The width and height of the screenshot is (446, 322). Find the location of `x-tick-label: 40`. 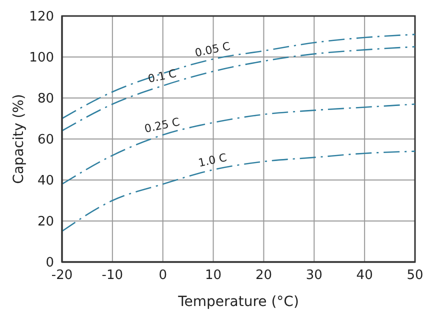

x-tick-label: 40 is located at coordinates (364, 276).